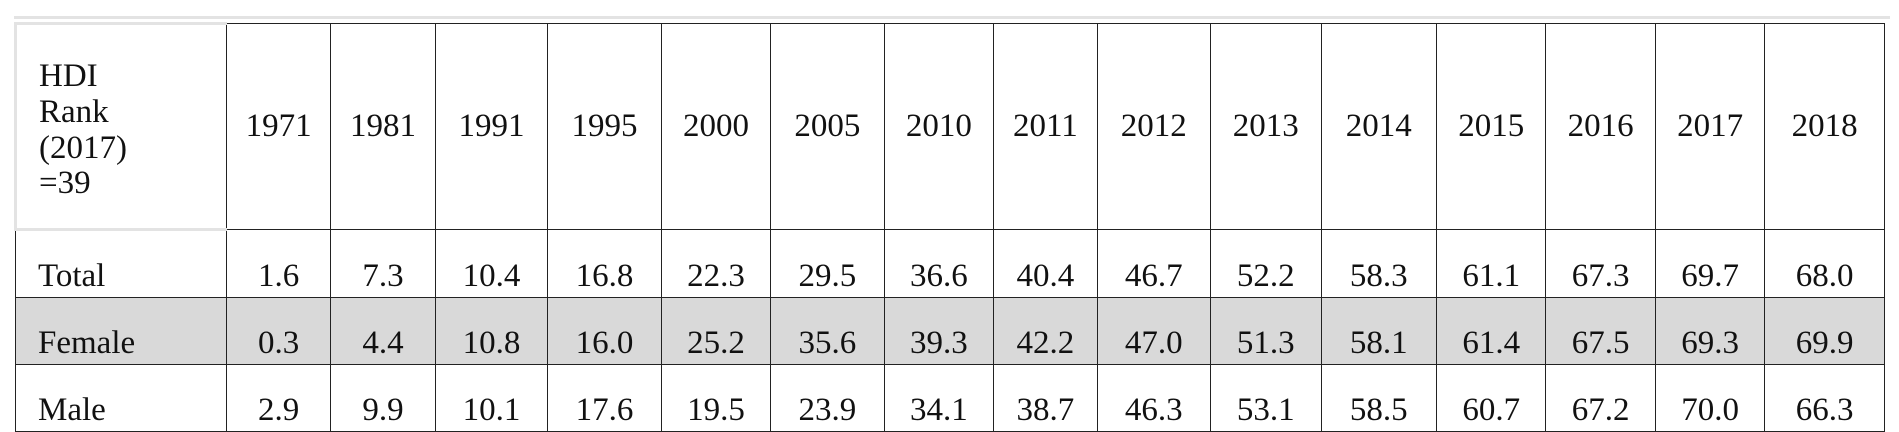  What do you see at coordinates (491, 331) in the screenshot?
I see `table-cell-value: 10.8` at bounding box center [491, 331].